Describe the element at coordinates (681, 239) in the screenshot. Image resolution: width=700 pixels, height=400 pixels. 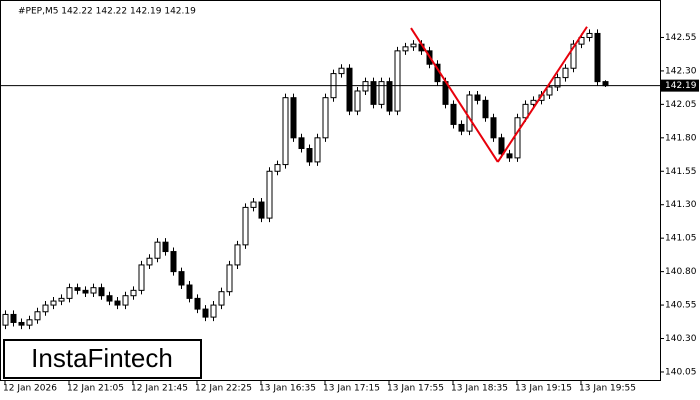
I see `y-tick-label: 141.05` at that location.